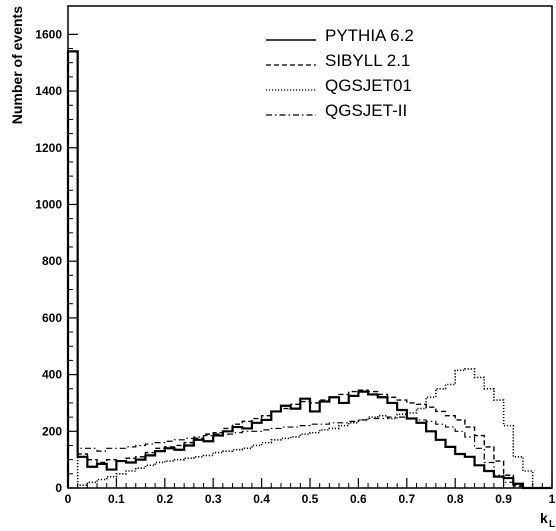 The image size is (556, 531). I want to click on x-tick-label: 0.9, so click(503, 499).